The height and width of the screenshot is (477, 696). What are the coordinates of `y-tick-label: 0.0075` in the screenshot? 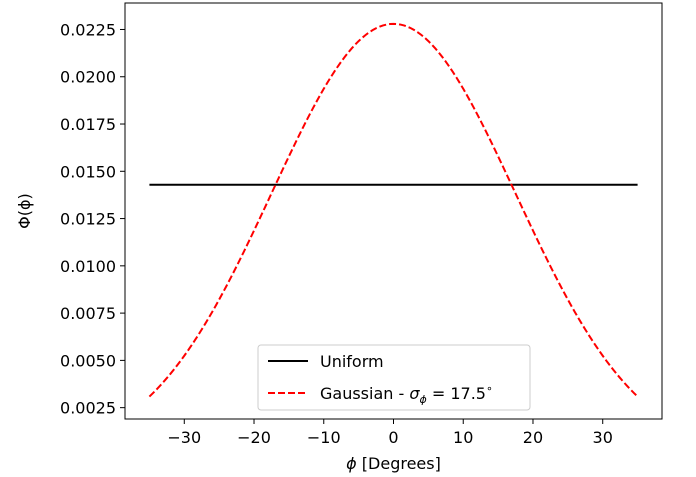 It's located at (88, 313).